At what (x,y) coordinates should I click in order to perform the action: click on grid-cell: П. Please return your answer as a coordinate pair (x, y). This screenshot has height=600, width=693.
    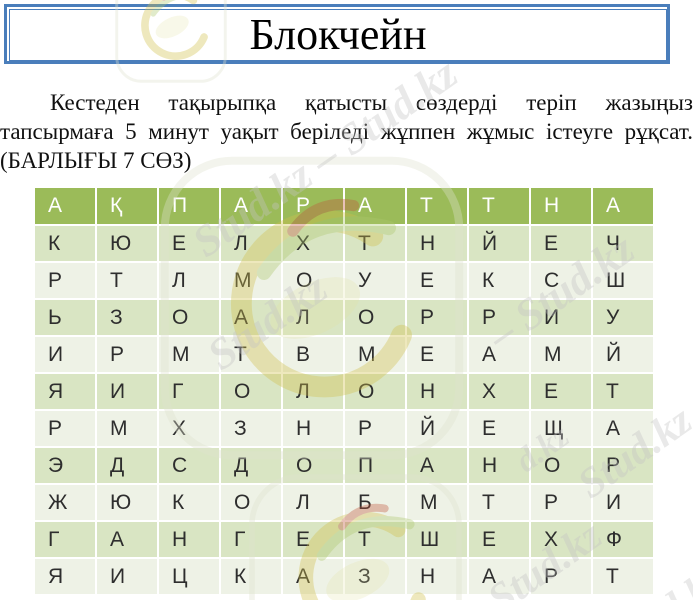
    Looking at the image, I should click on (375, 465).